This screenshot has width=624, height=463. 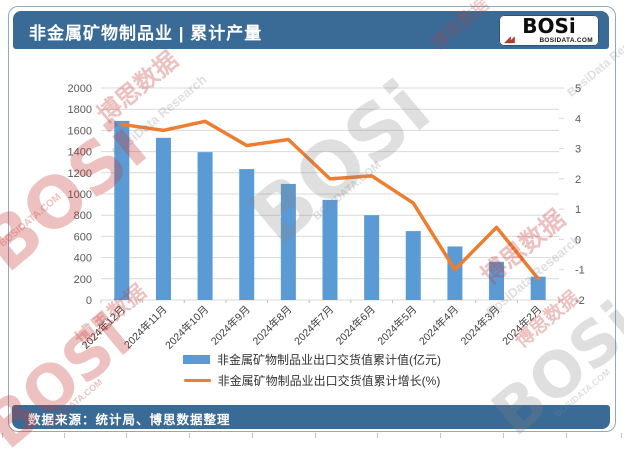 I want to click on right-axis-tick-label: 5, so click(x=578, y=89).